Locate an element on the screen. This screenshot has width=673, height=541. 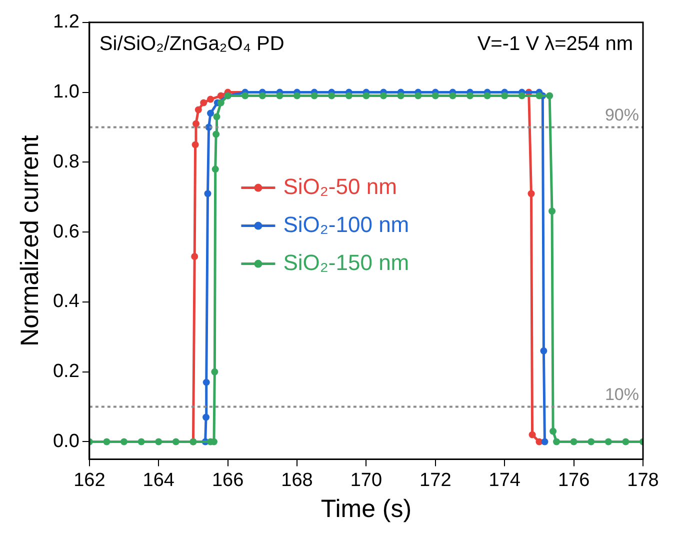
x-tick-label: 170 is located at coordinates (366, 480).